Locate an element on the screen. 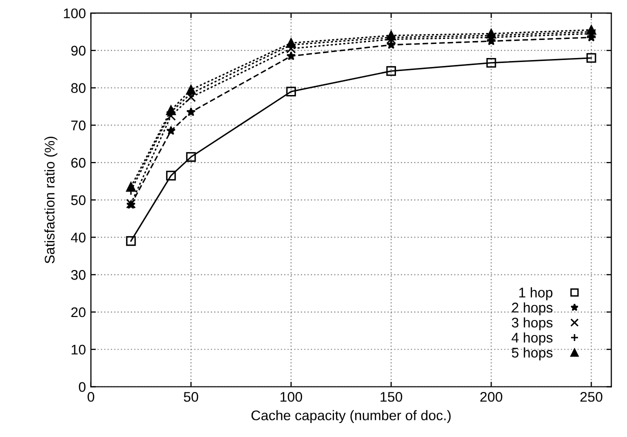 This screenshot has width=627, height=437. y-tick-label: 40 is located at coordinates (78, 237).